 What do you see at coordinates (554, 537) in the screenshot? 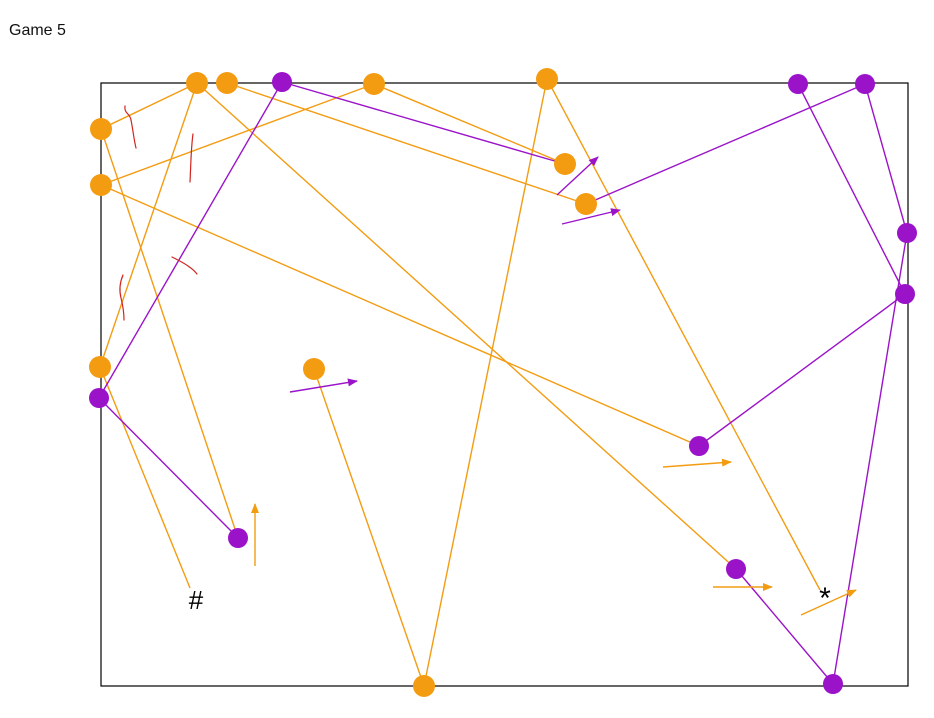
I see `orange-arrows` at bounding box center [554, 537].